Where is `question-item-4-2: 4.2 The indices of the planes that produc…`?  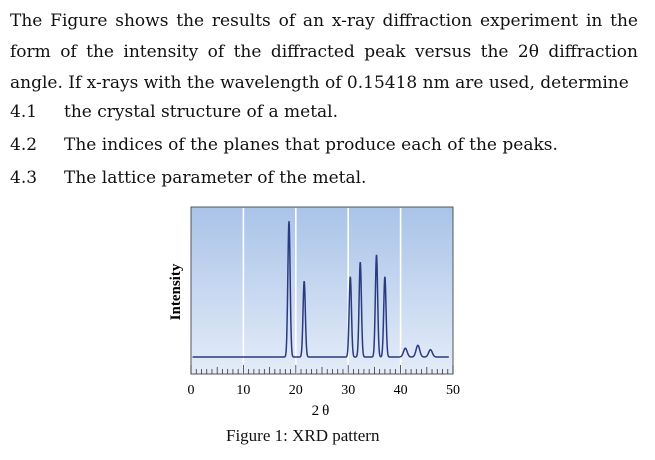 question-item-4-2: 4.2 The indices of the planes that produc… is located at coordinates (284, 145).